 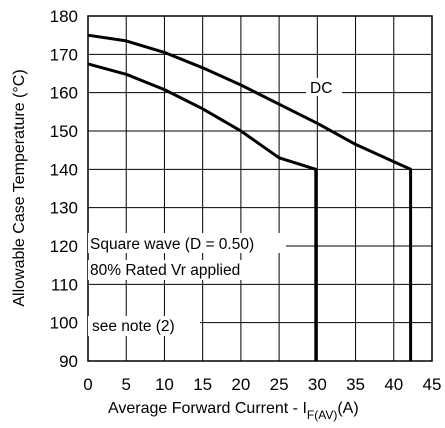 I want to click on y-tick-label: 120, so click(x=64, y=246).